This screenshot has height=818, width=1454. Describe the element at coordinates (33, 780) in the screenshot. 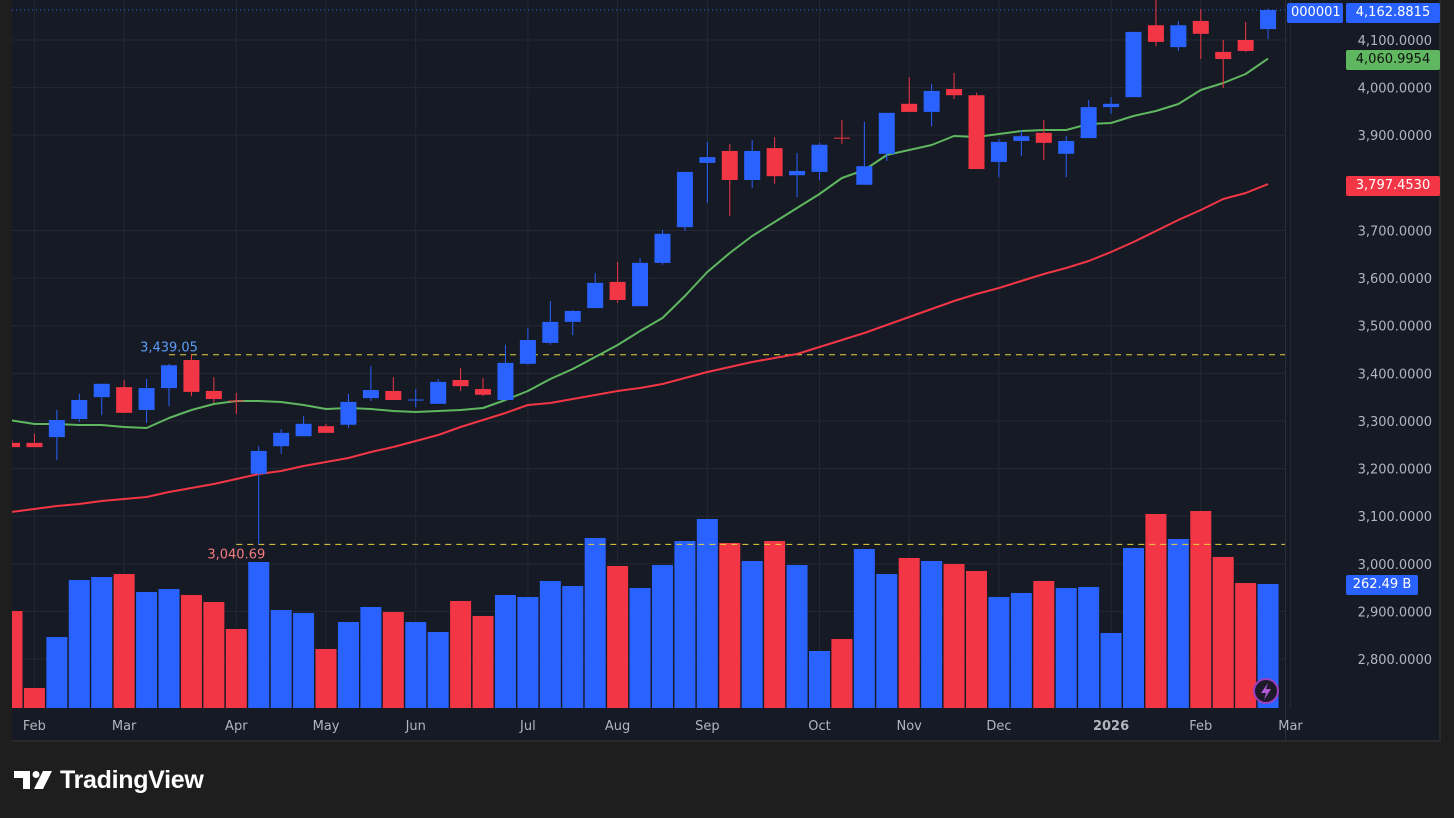

I see `tradingview-logo-icon` at that location.